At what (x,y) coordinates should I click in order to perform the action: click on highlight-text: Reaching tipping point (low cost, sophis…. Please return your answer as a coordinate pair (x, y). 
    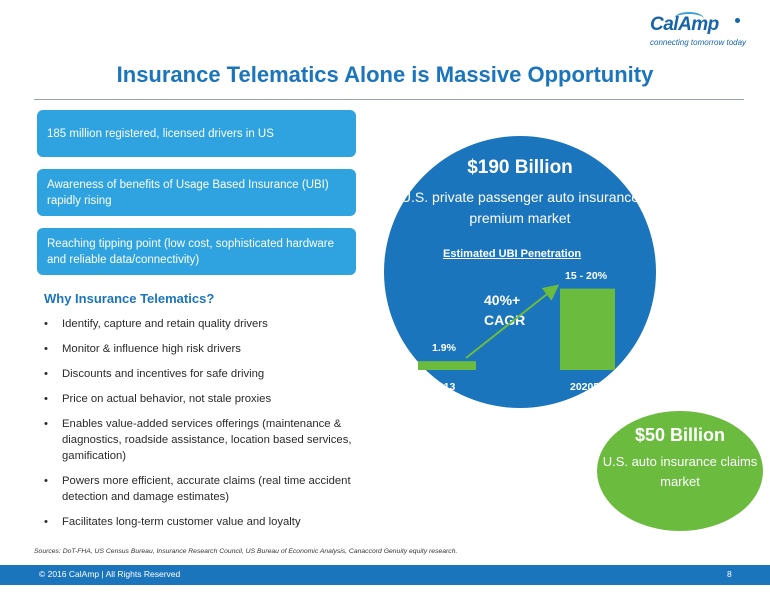
    Looking at the image, I should click on (191, 251).